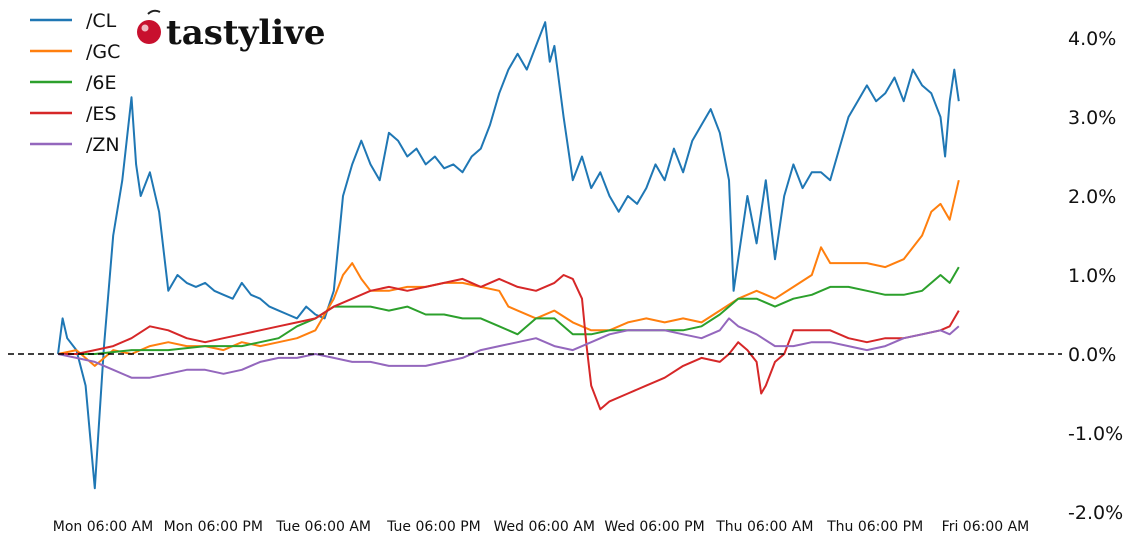 Image resolution: width=1137 pixels, height=547 pixels. What do you see at coordinates (509, 310) in the screenshot?
I see `series-line-6e` at bounding box center [509, 310].